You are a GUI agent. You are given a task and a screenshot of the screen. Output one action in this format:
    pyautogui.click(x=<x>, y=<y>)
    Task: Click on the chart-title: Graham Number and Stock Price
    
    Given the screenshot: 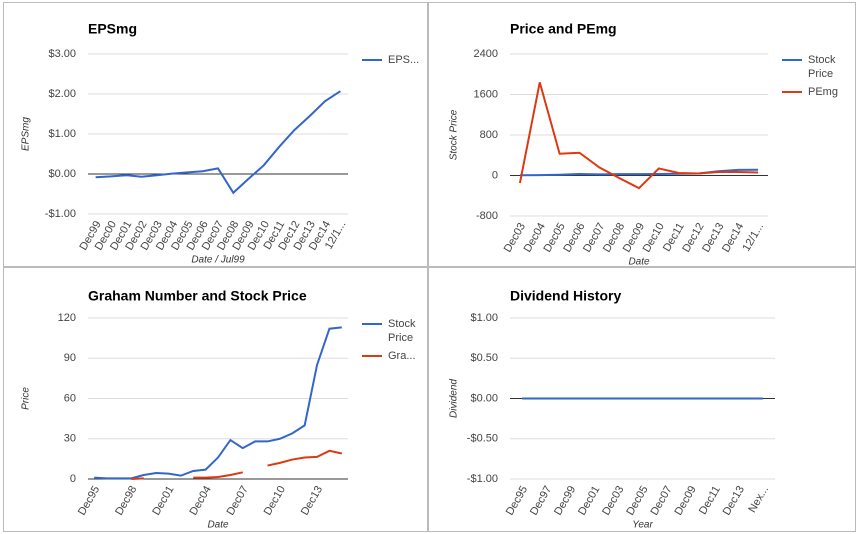 What is the action you would take?
    pyautogui.click(x=197, y=296)
    